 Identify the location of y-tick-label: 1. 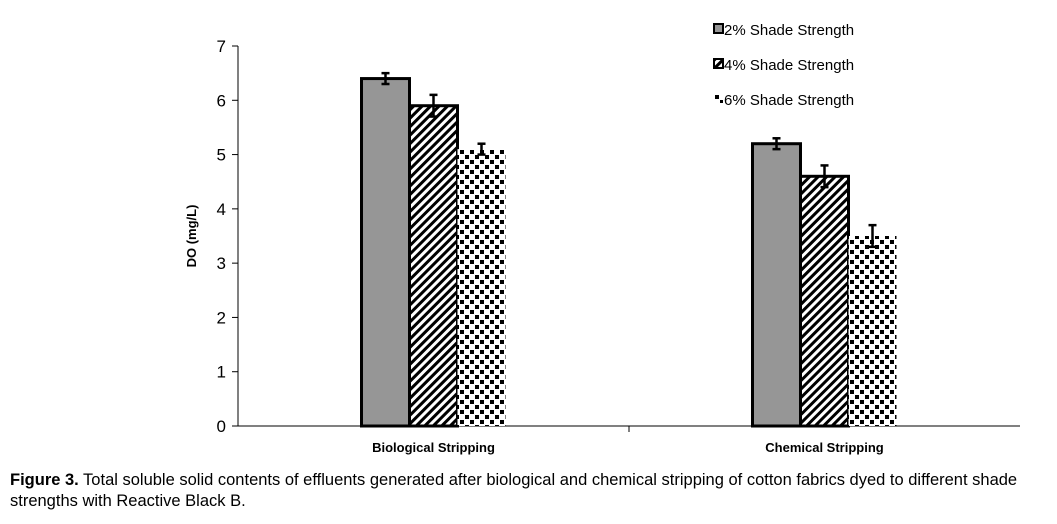
(221, 372).